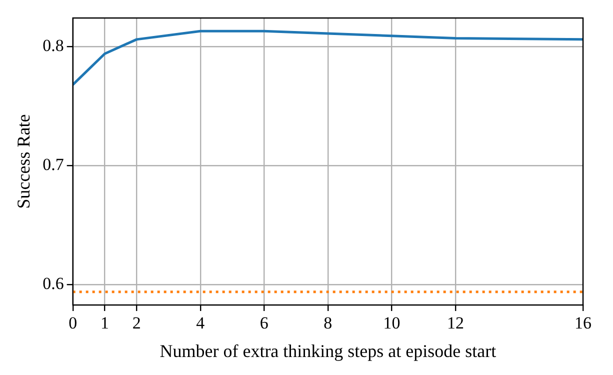 This screenshot has width=613, height=375. I want to click on x-tick-label: 1, so click(104, 323).